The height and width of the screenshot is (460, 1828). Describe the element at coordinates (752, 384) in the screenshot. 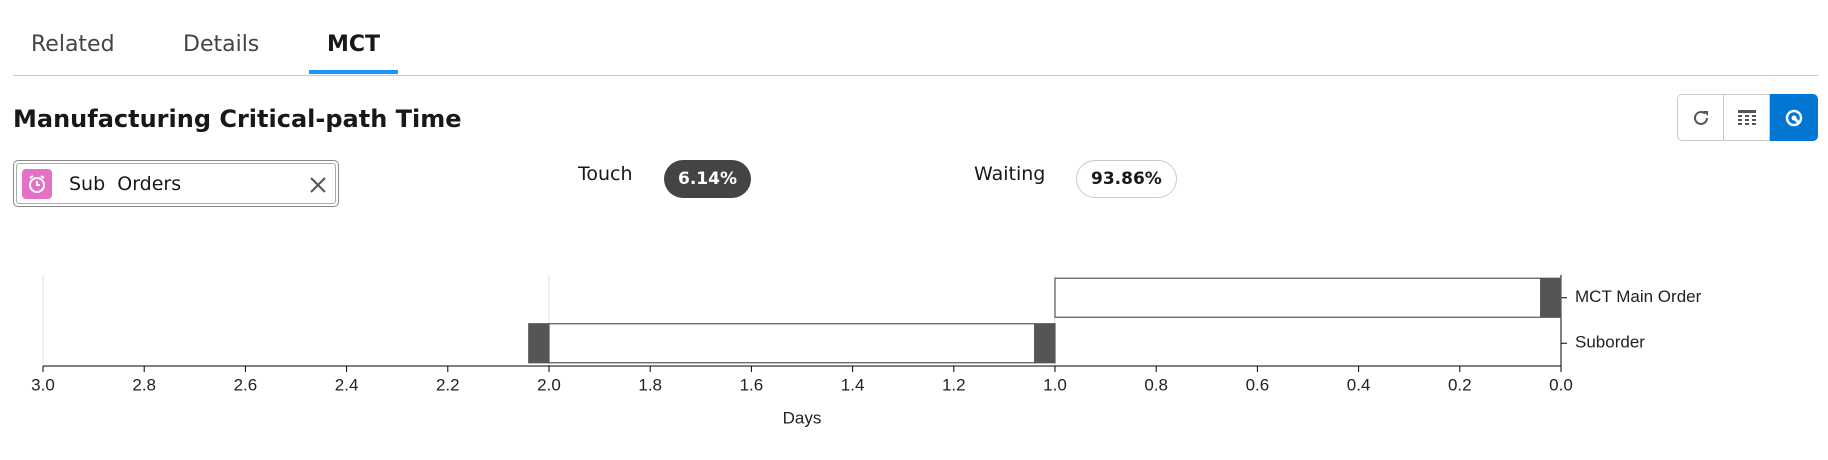

I see `x-tick-label: 1.6` at that location.